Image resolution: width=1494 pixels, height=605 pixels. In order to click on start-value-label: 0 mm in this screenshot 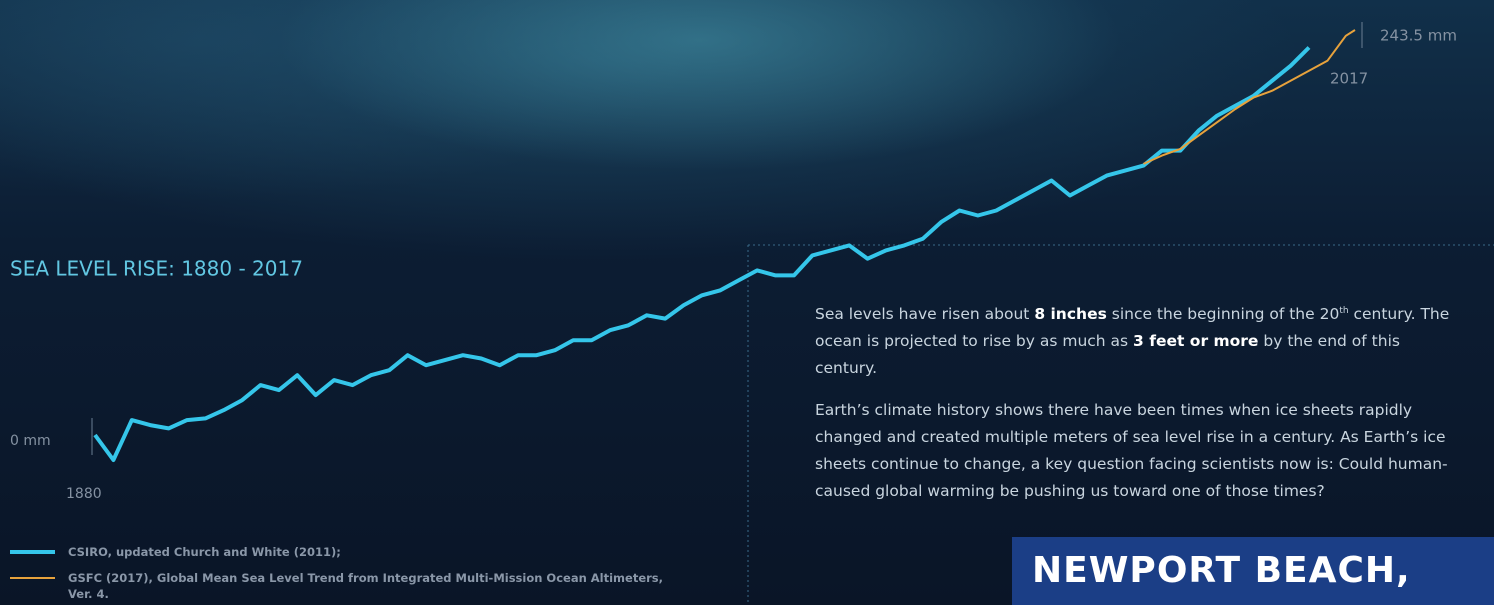, I will do `click(30, 441)`.